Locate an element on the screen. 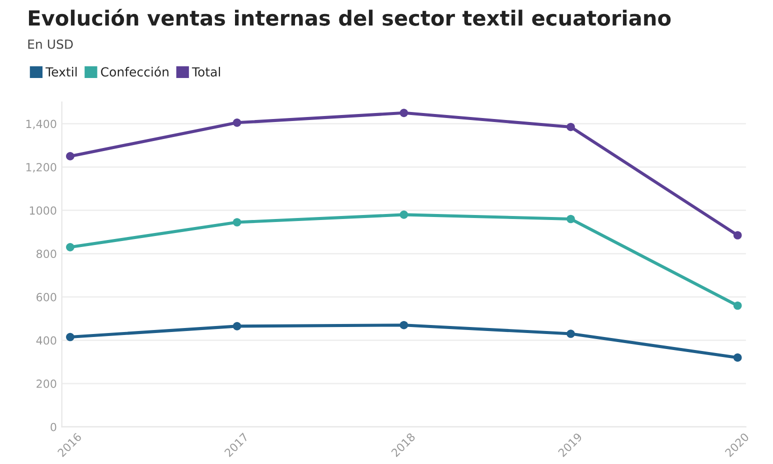 The image size is (773, 464). legend-label: Confección is located at coordinates (134, 71).